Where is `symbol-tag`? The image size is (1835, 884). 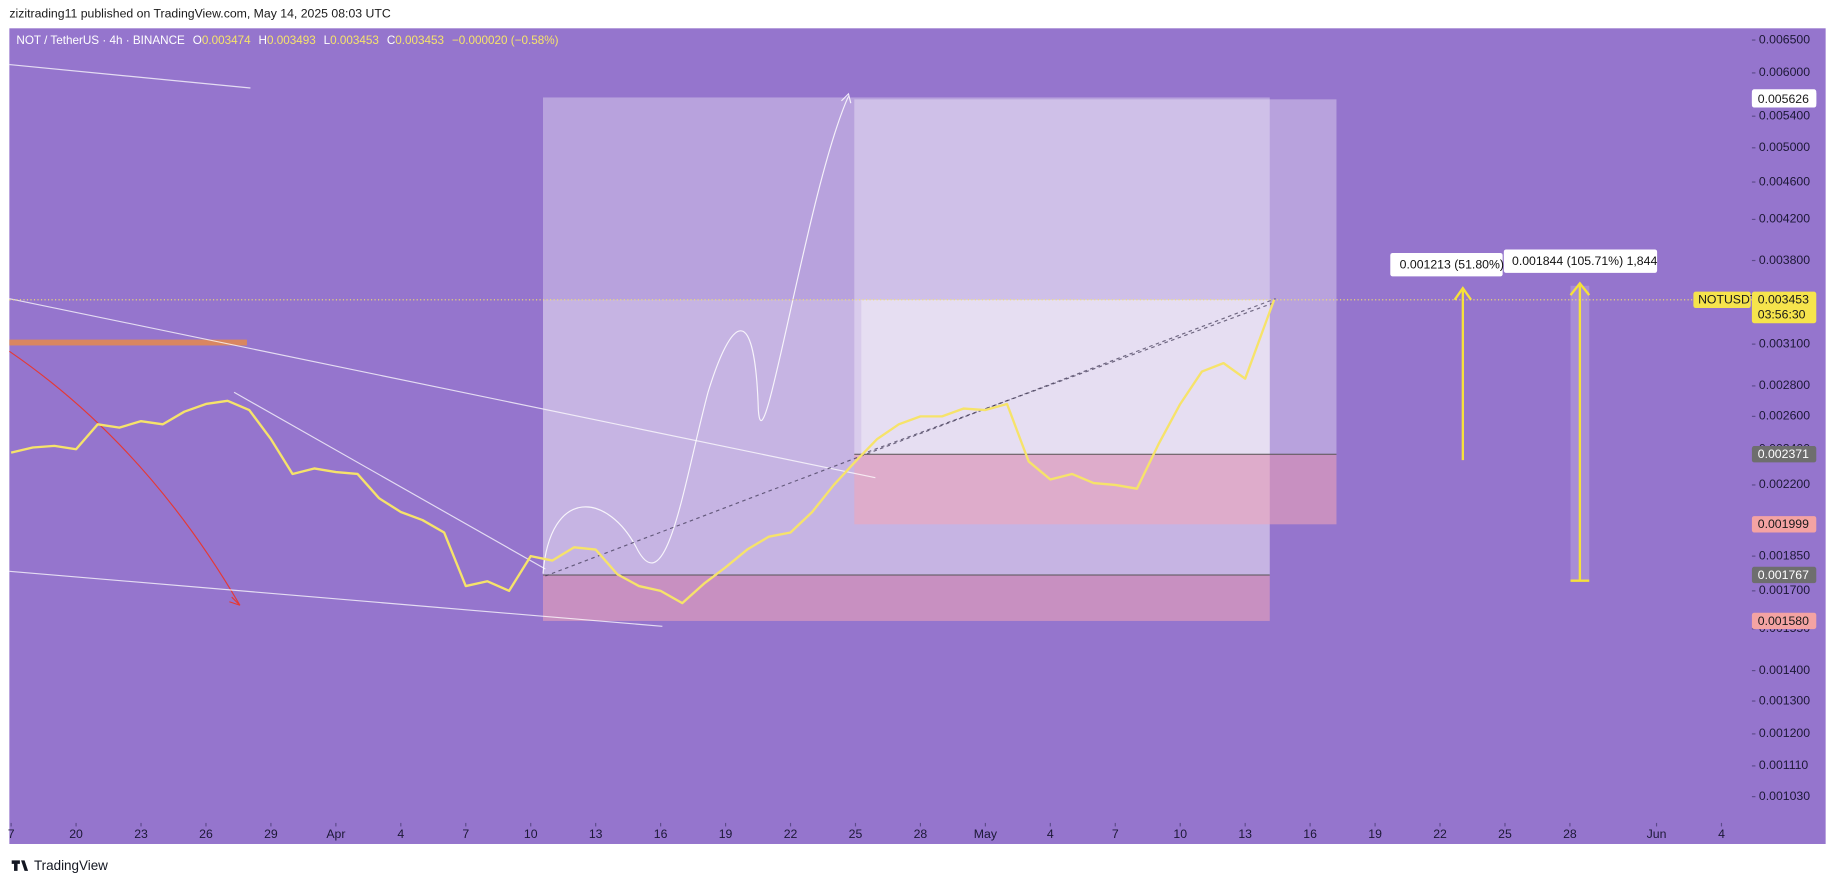 symbol-tag is located at coordinates (1722, 300).